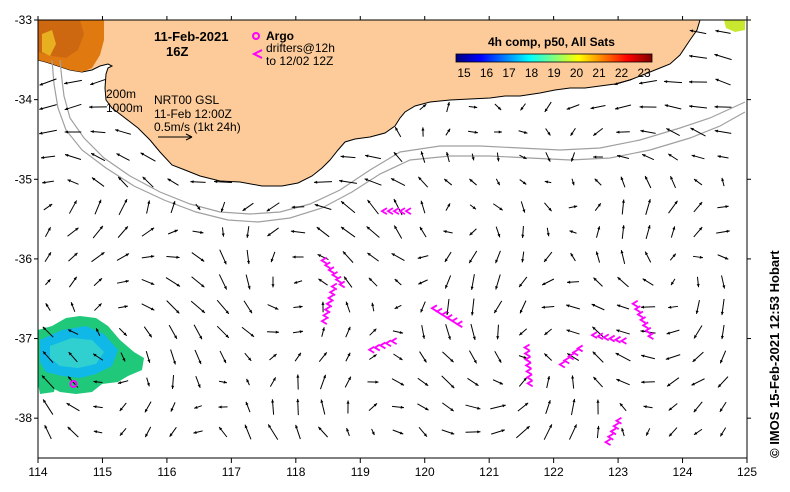  I want to click on y-tick-label: -35, so click(24, 179).